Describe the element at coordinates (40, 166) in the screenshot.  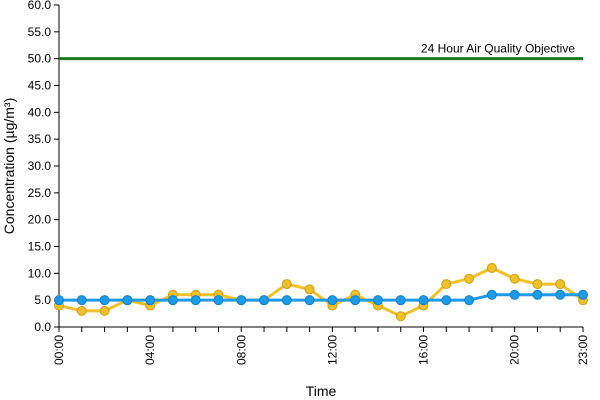
I see `y-tick-label: 30.0` at that location.